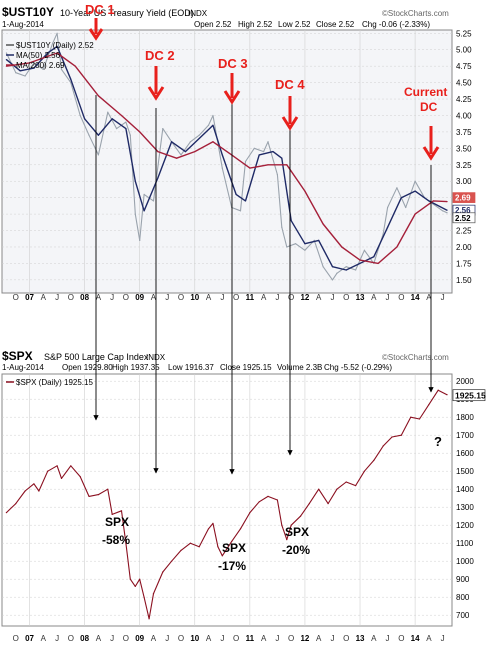 Image resolution: width=493 pixels, height=646 pixels. Describe the element at coordinates (465, 471) in the screenshot. I see `y-tick-label: 1500` at that location.